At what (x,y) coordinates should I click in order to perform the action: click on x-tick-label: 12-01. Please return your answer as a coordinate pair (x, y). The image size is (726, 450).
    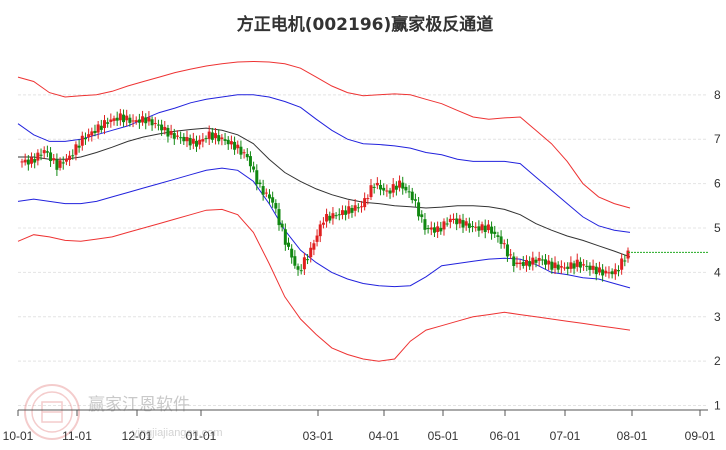
    Looking at the image, I should click on (137, 436).